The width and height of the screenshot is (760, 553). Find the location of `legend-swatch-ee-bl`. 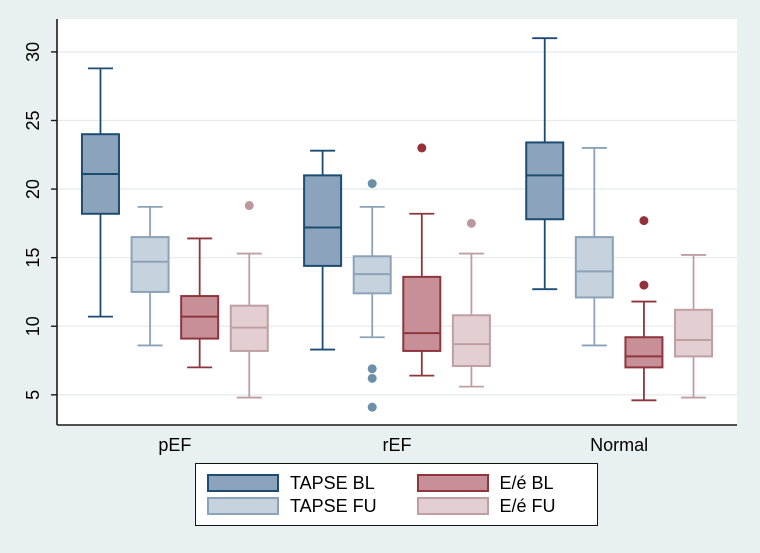

legend-swatch-ee-bl is located at coordinates (452, 483).